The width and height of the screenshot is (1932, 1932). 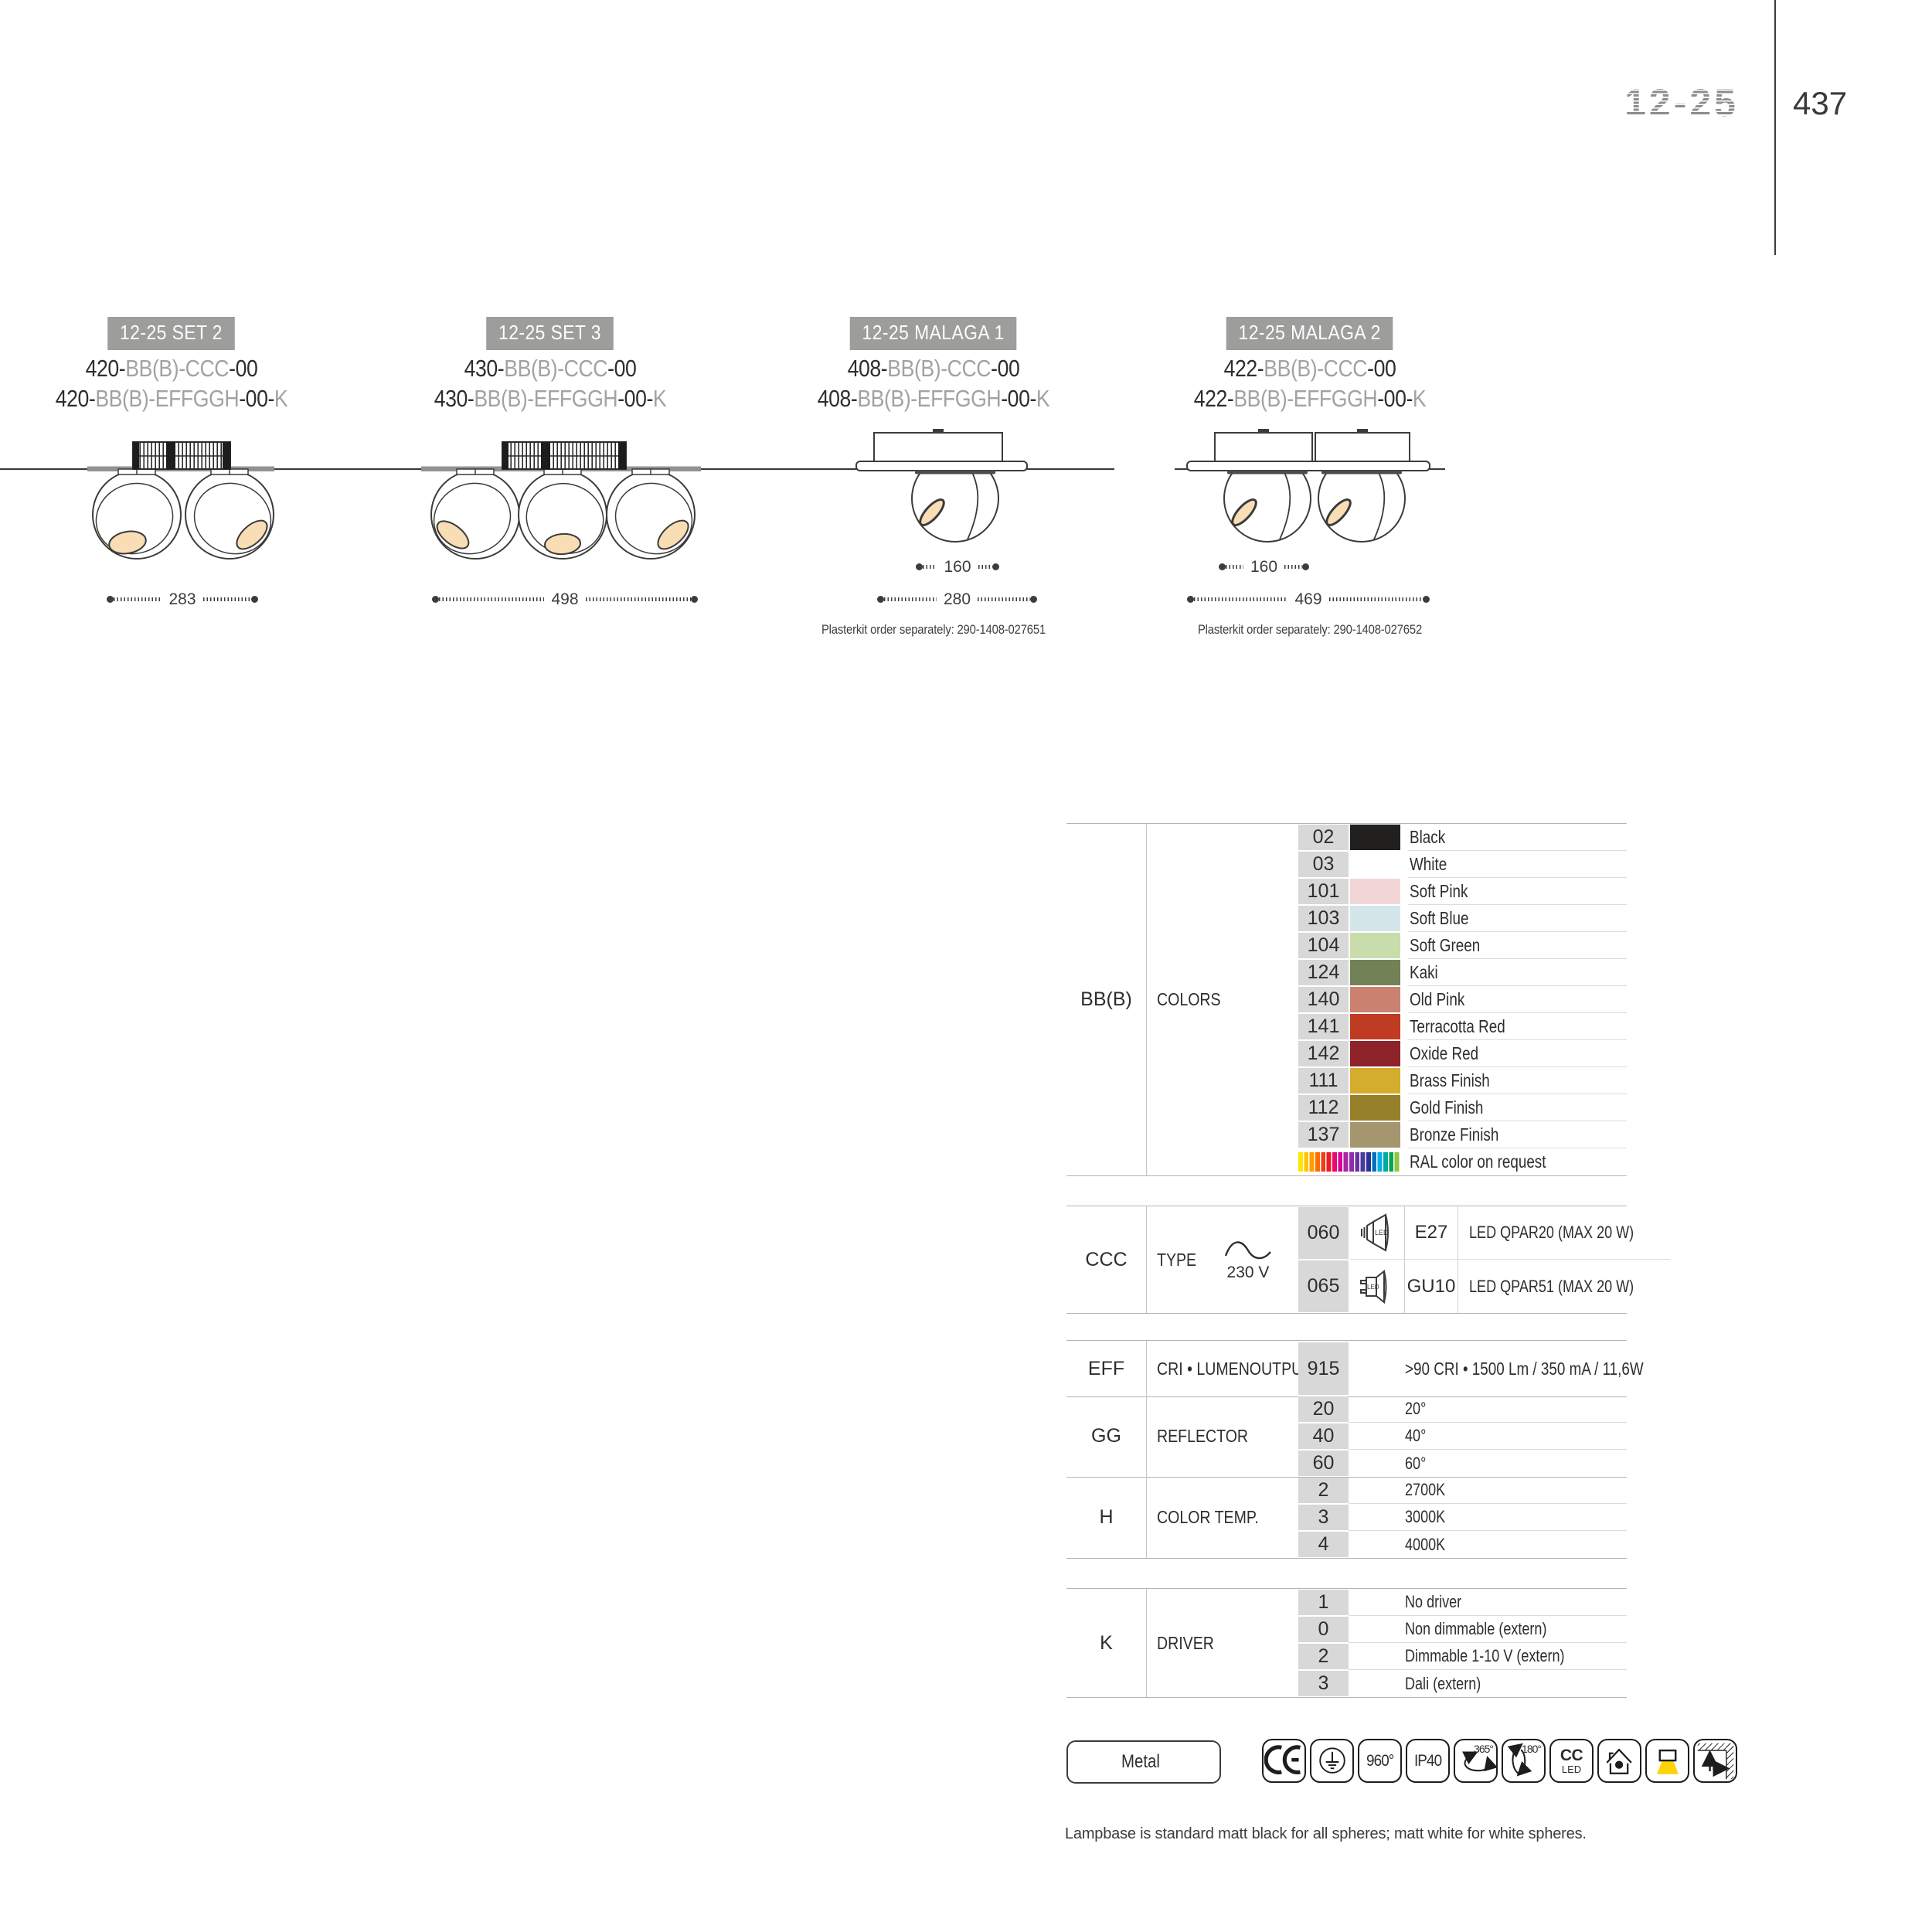 I want to click on color-row: 142 Oxide Red, so click(x=1462, y=1054).